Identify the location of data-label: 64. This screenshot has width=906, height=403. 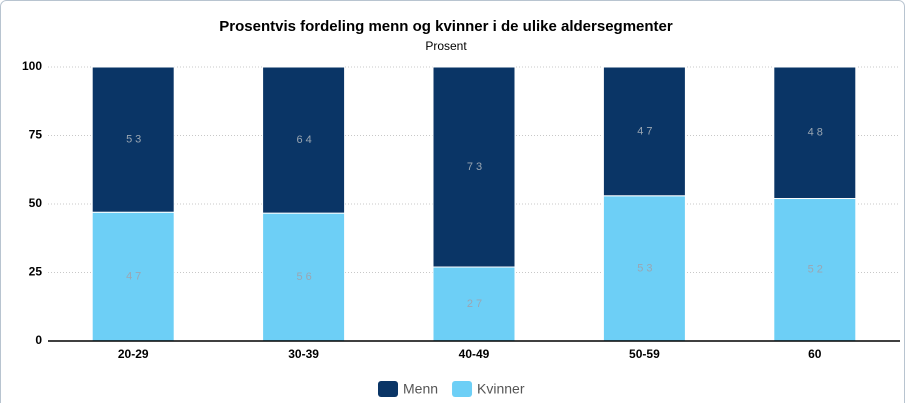
(305, 140).